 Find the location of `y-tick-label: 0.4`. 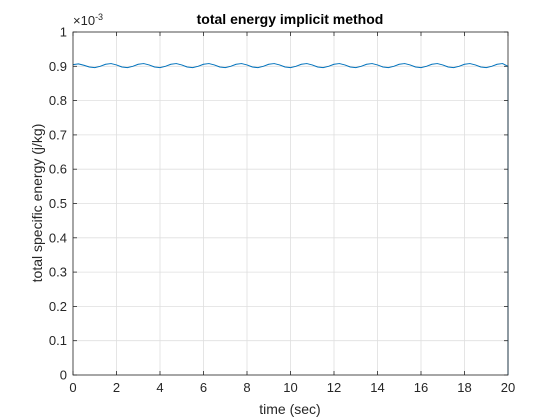

y-tick-label: 0.4 is located at coordinates (58, 237).